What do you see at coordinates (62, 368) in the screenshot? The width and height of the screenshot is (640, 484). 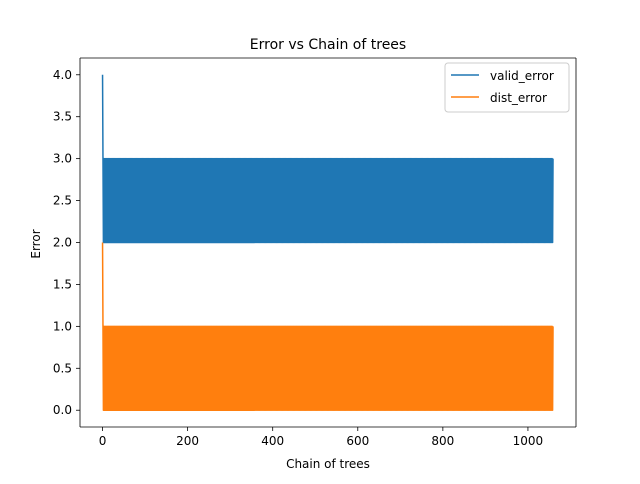 I see `y-tick-label: 0.5` at bounding box center [62, 368].